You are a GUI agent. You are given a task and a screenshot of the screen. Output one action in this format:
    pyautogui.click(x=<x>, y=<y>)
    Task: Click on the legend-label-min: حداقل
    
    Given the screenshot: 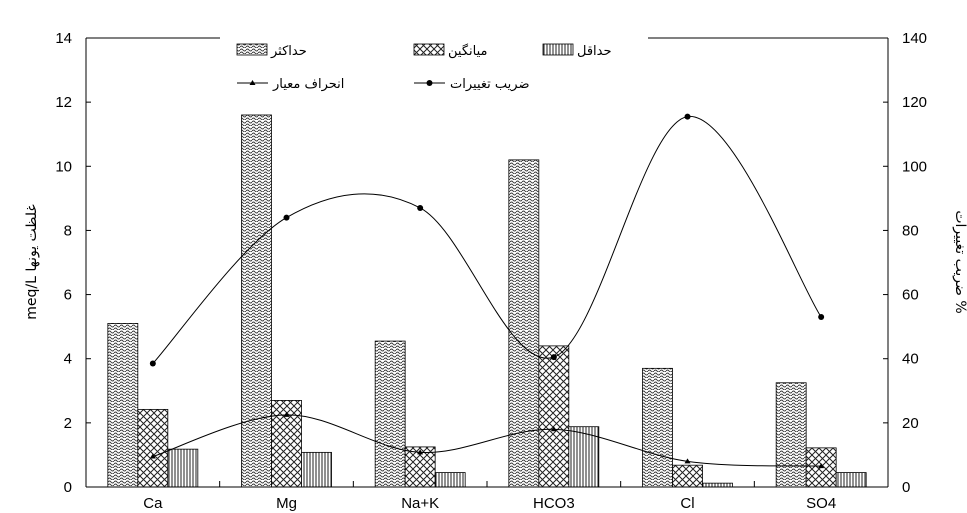 What is the action you would take?
    pyautogui.click(x=594, y=51)
    